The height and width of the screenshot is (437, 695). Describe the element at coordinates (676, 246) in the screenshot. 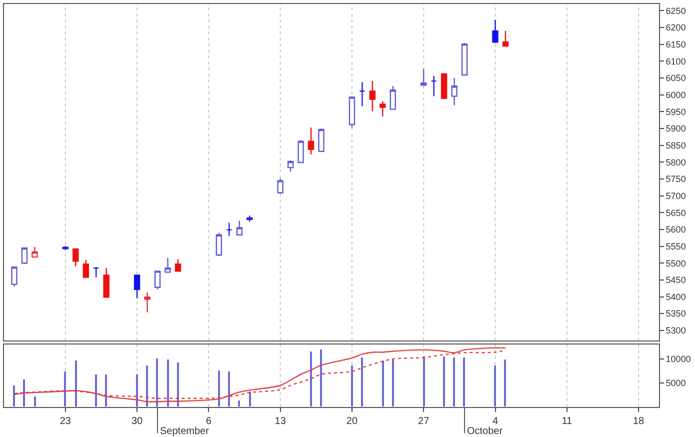

I see `y-tick-label: 5550` at that location.